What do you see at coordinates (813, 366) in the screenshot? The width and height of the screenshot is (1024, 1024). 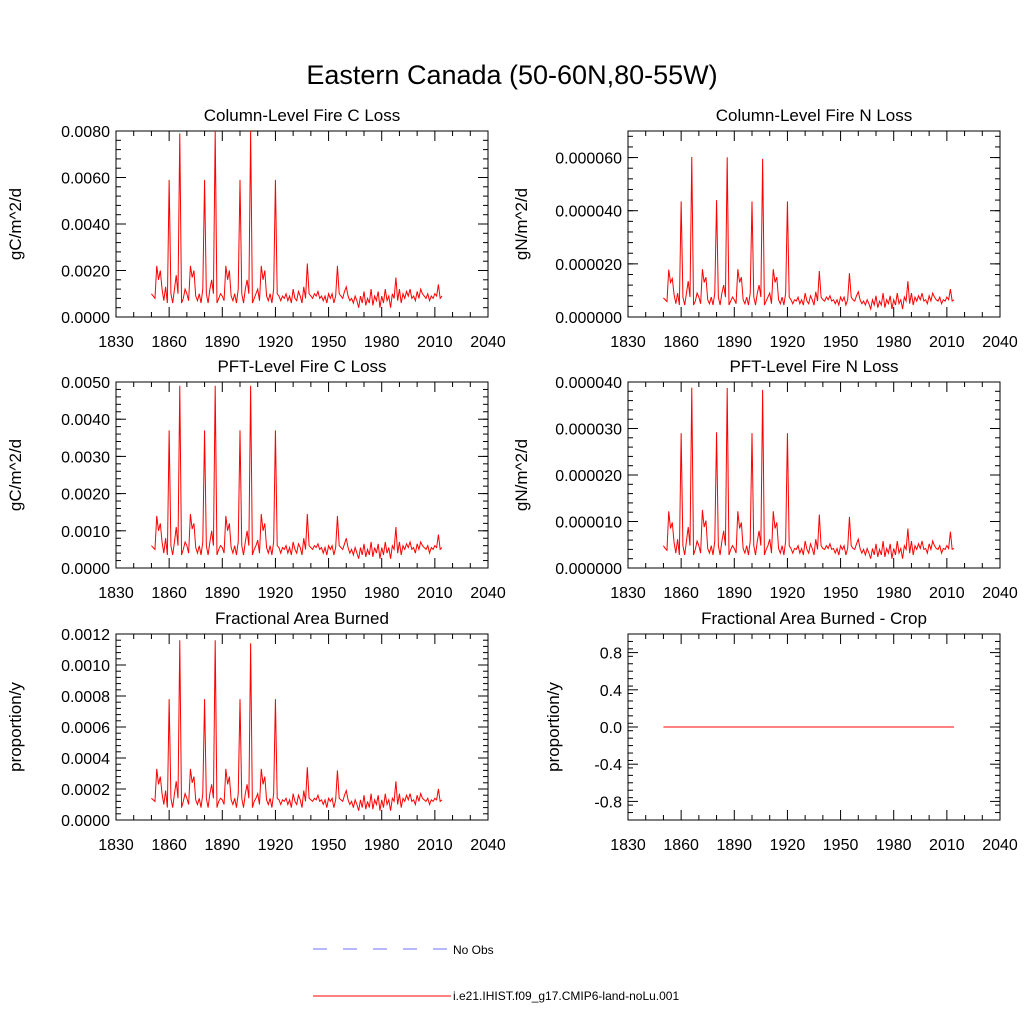 I see `panel-title: PFT-Level Fire N Loss` at bounding box center [813, 366].